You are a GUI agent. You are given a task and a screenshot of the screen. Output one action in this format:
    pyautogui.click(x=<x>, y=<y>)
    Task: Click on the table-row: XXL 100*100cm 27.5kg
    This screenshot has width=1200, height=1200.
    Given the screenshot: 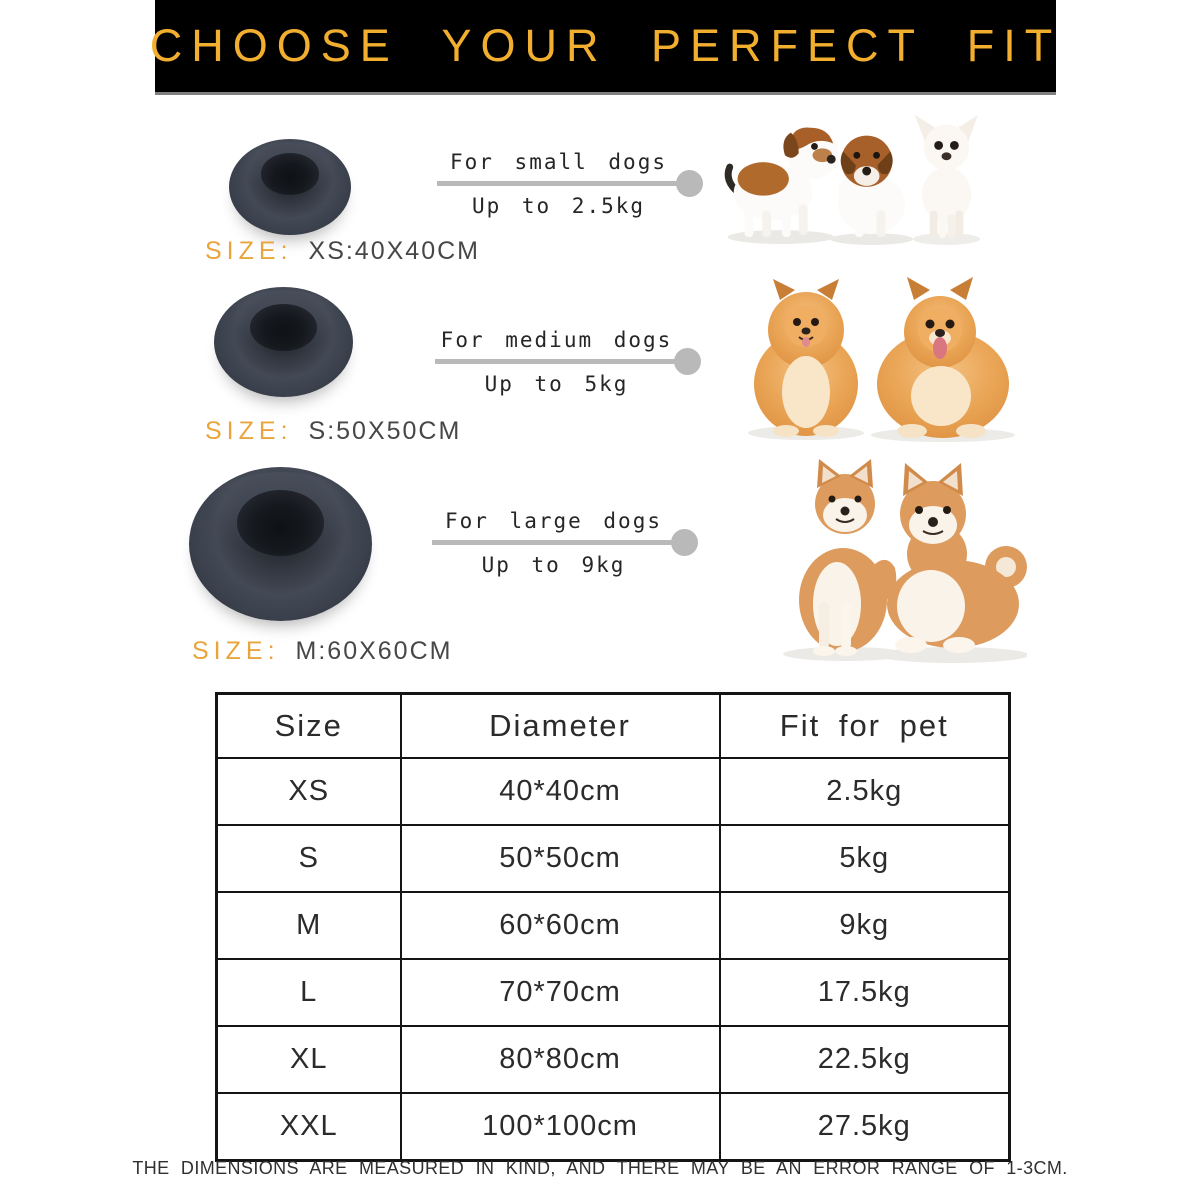 What is the action you would take?
    pyautogui.click(x=613, y=1127)
    